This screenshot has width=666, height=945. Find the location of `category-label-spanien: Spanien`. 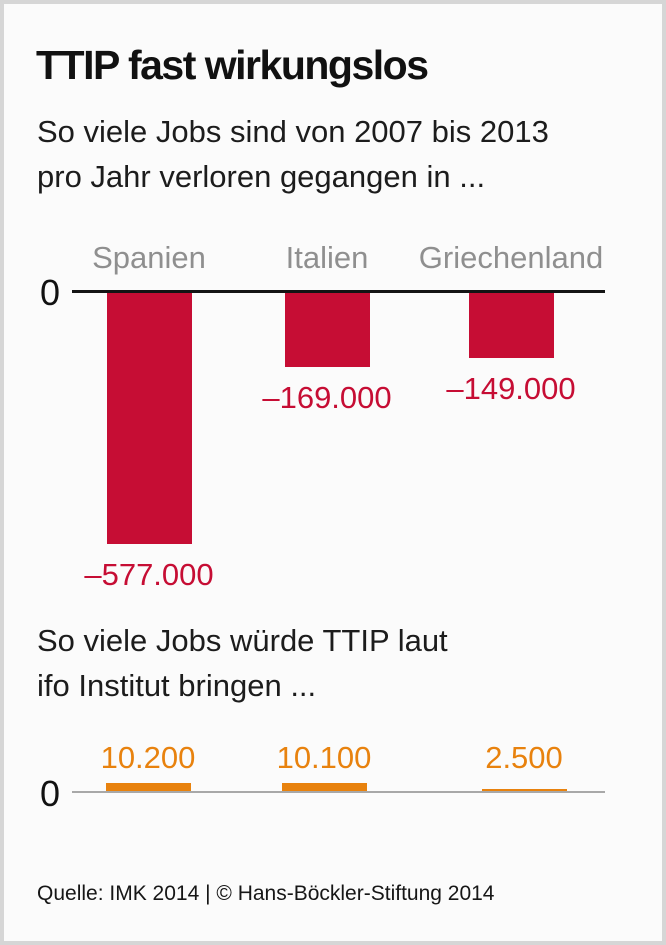

category-label-spanien: Spanien is located at coordinates (149, 257).